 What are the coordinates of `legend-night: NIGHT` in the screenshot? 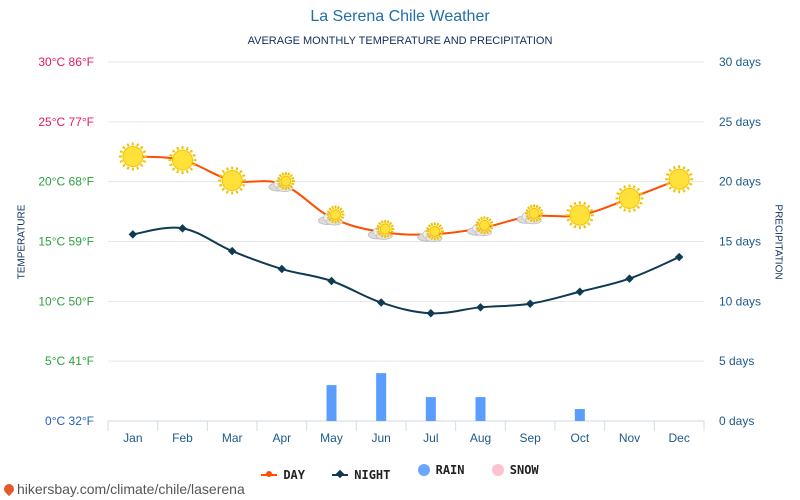 It's located at (361, 475).